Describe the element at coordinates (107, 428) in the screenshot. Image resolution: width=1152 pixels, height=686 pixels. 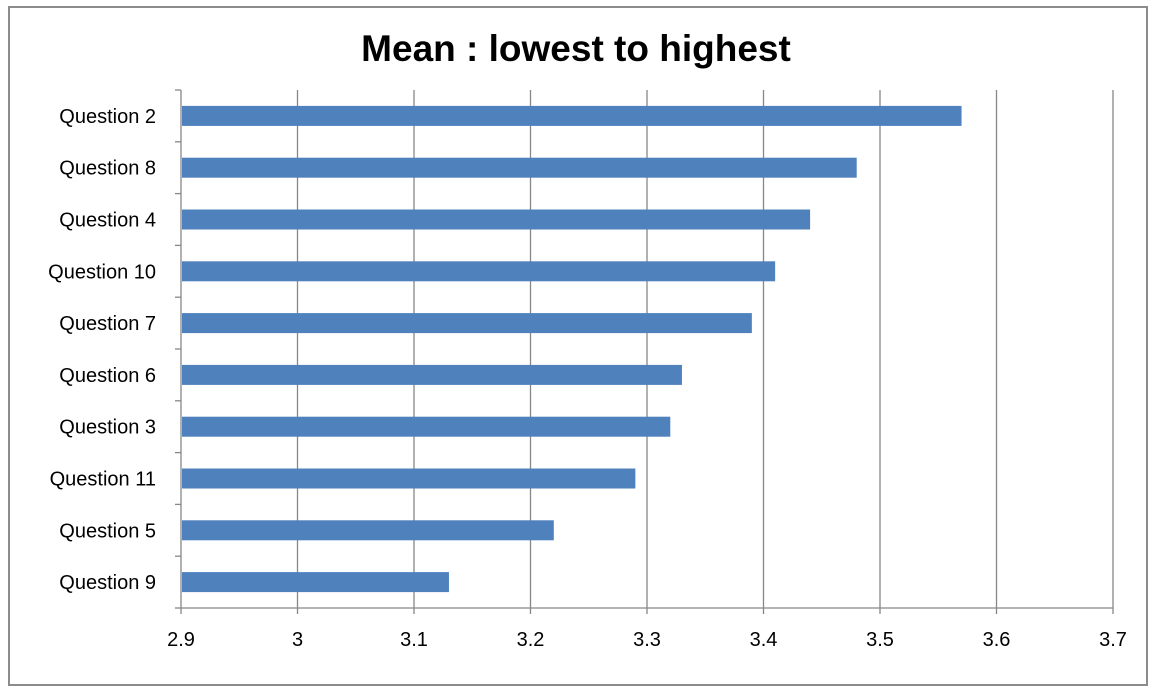
I see `y-category-label: Question 3` at that location.